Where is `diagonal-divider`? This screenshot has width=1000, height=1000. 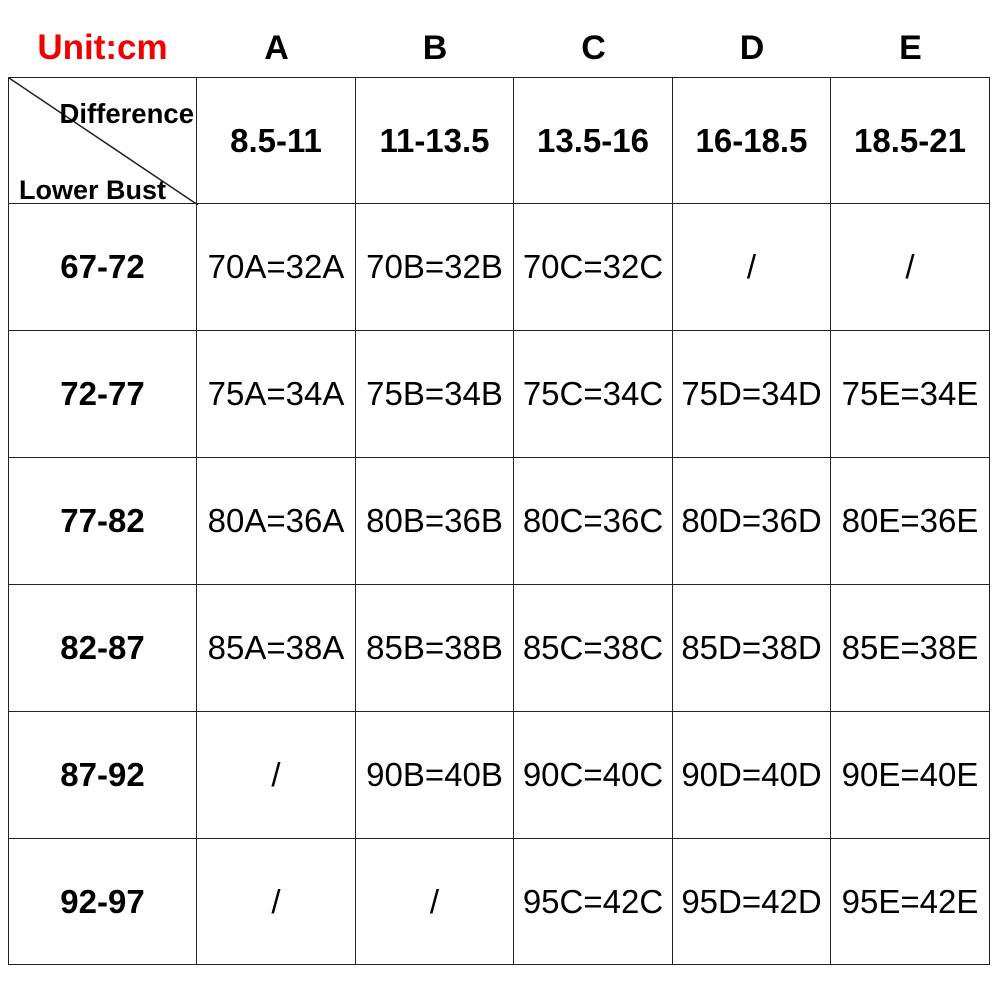
diagonal-divider is located at coordinates (103, 141).